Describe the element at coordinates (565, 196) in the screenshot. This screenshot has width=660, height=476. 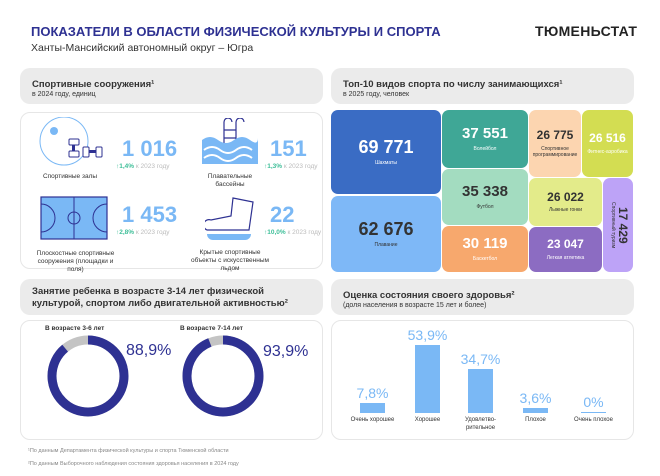
I see `treemap-value: 26 022` at that location.